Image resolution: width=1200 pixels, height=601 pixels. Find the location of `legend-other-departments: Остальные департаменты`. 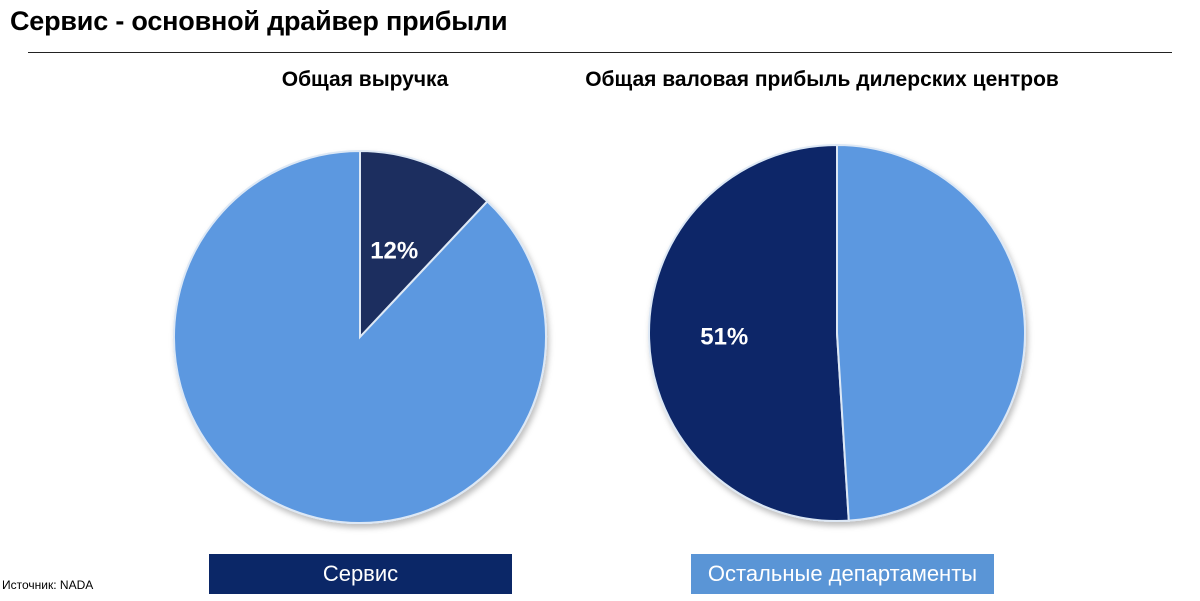

legend-other-departments: Остальные департаменты is located at coordinates (842, 574).